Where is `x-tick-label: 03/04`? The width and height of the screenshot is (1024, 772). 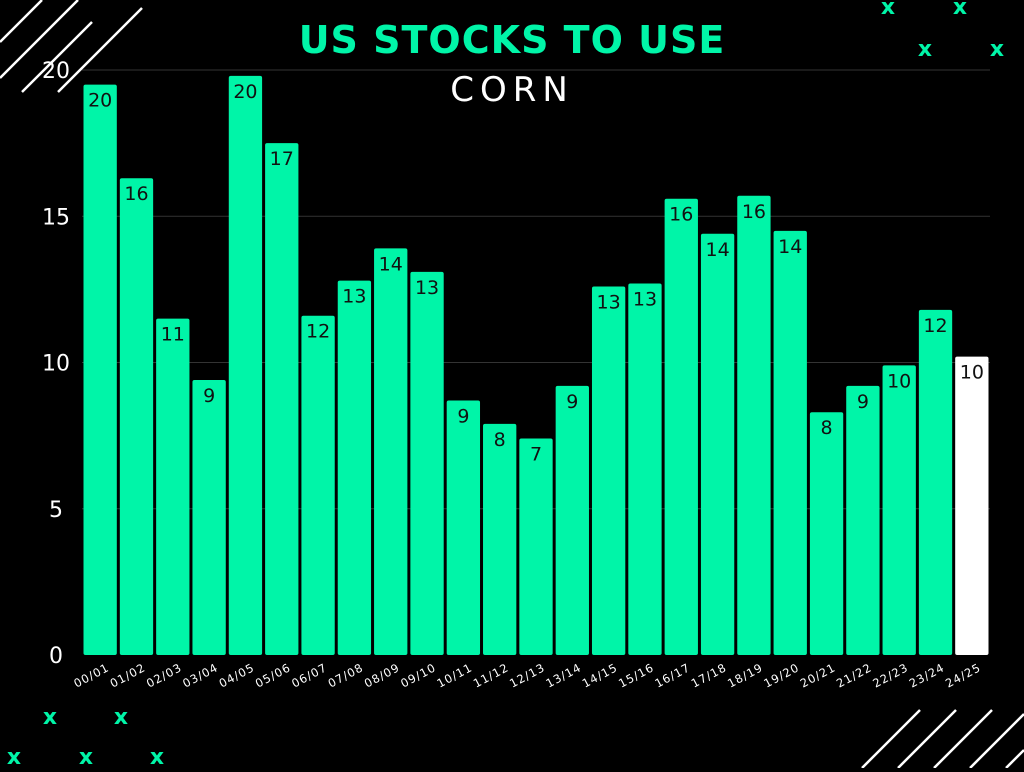 x-tick-label: 03/04 is located at coordinates (200, 675).